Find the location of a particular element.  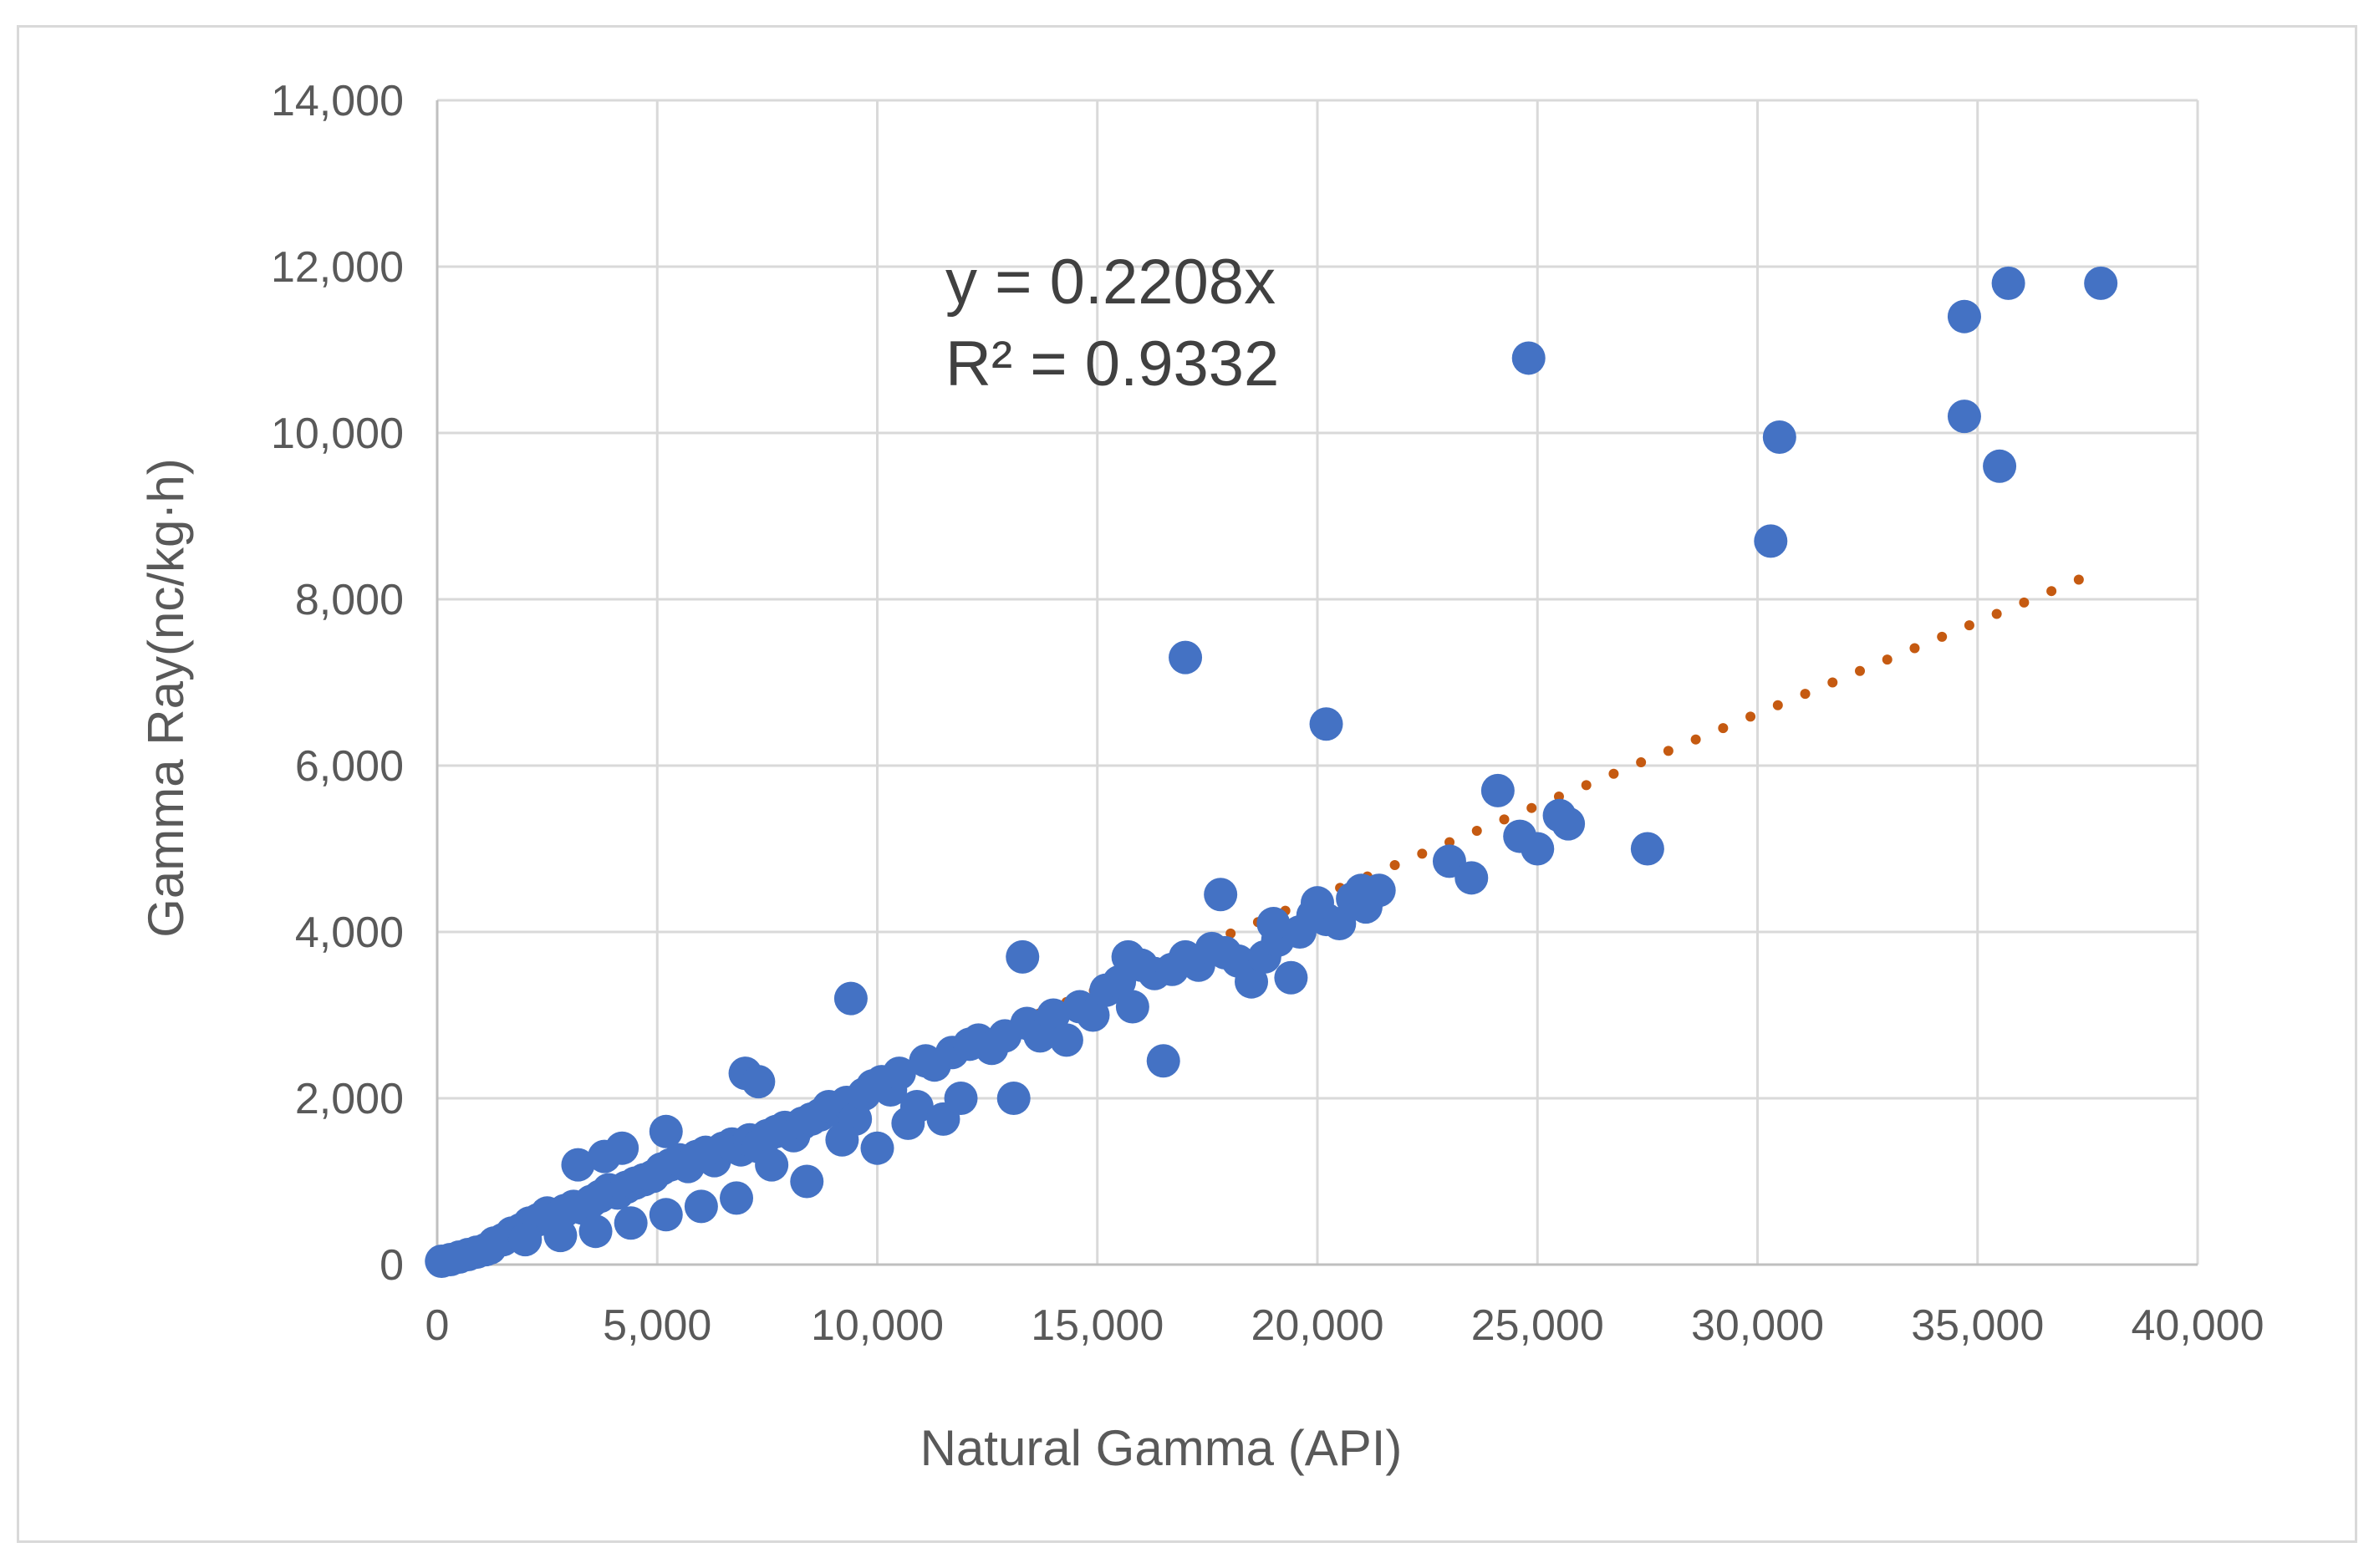

x-tick-label: 20,000 is located at coordinates (1317, 1325).